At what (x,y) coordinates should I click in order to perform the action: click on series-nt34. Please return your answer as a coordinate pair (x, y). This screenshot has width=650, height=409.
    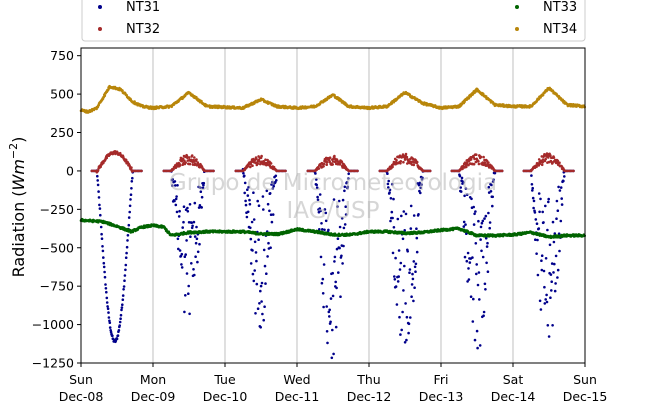
    Looking at the image, I should click on (332, 99).